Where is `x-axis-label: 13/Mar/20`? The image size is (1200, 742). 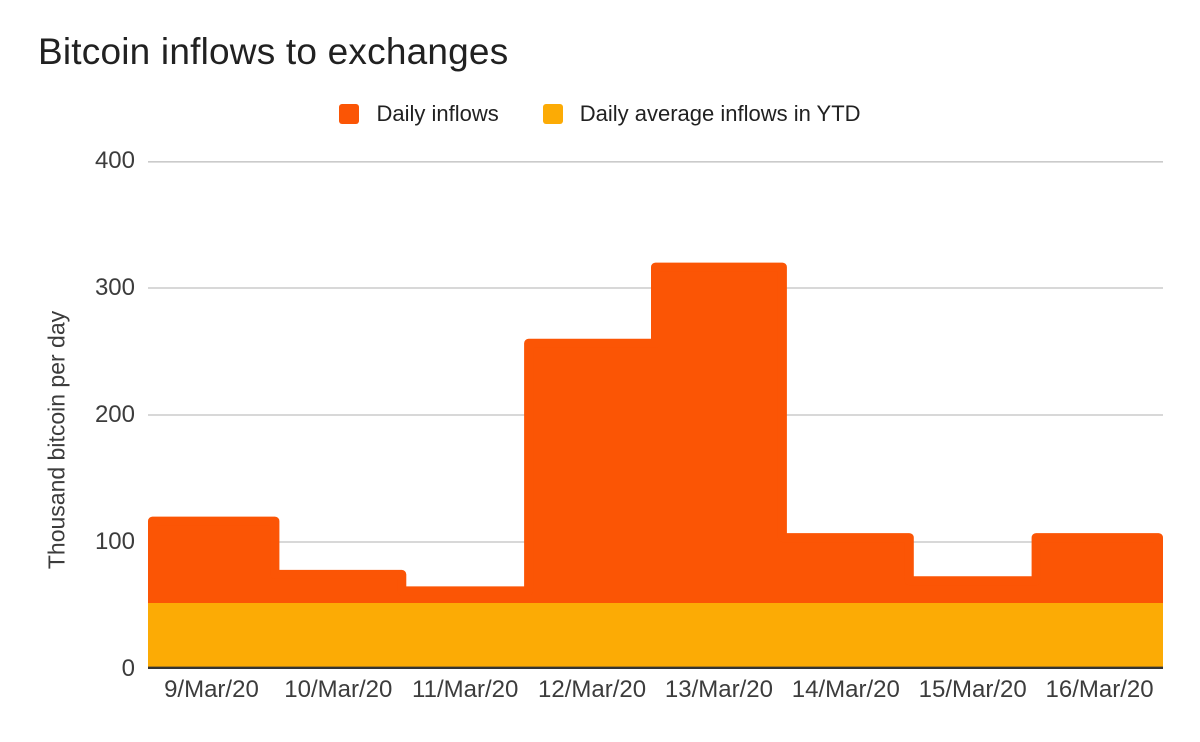 x-axis-label: 13/Mar/20 is located at coordinates (718, 689).